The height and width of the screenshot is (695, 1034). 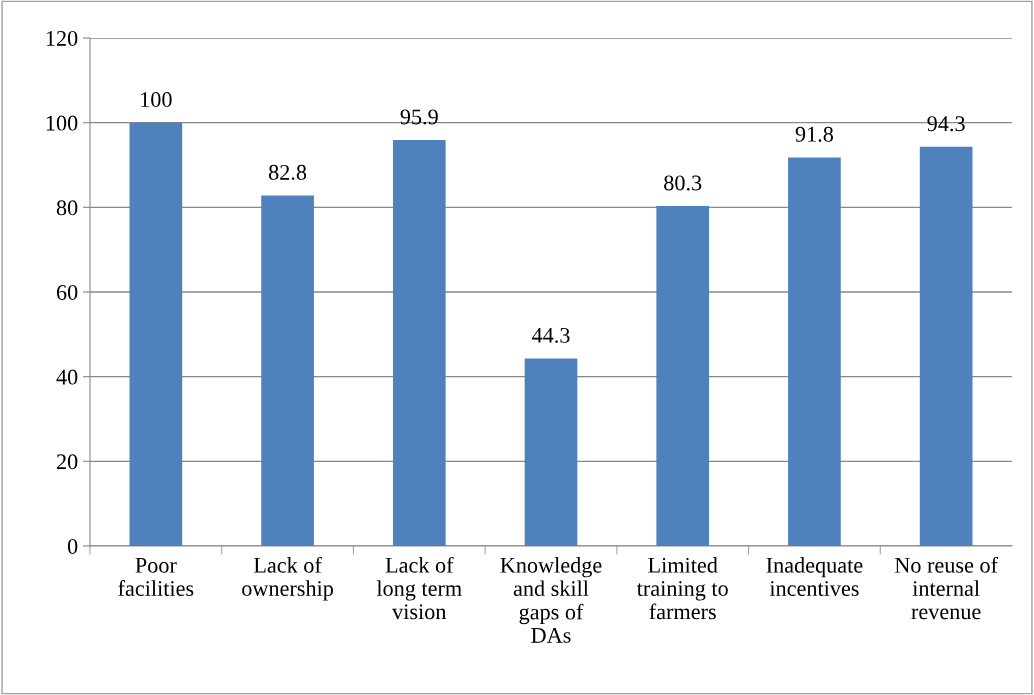 I want to click on data-label: 100, so click(x=156, y=100).